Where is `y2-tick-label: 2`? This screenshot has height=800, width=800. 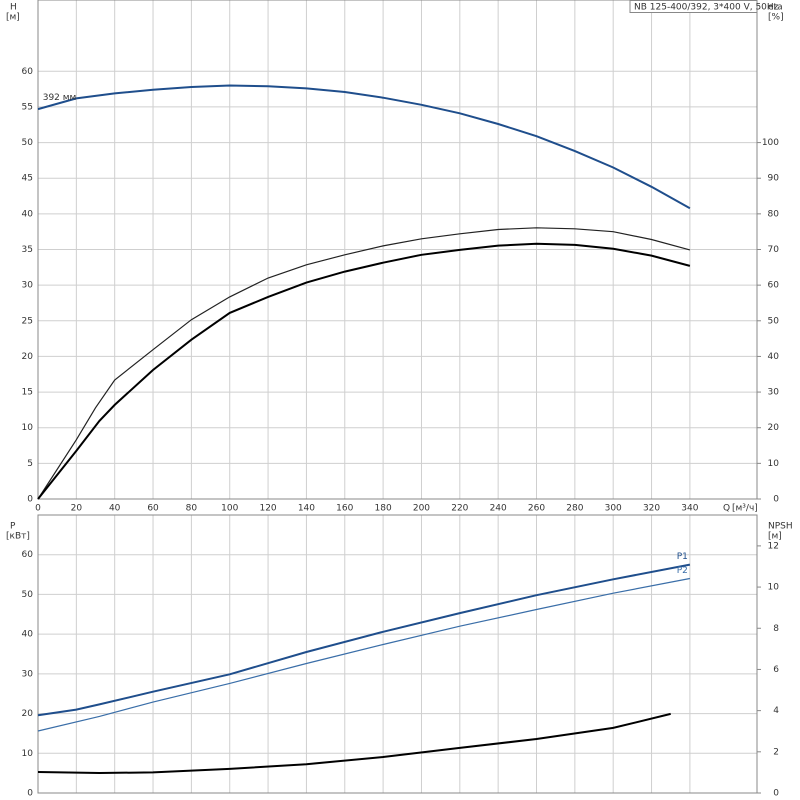 y2-tick-label: 2 is located at coordinates (776, 752).